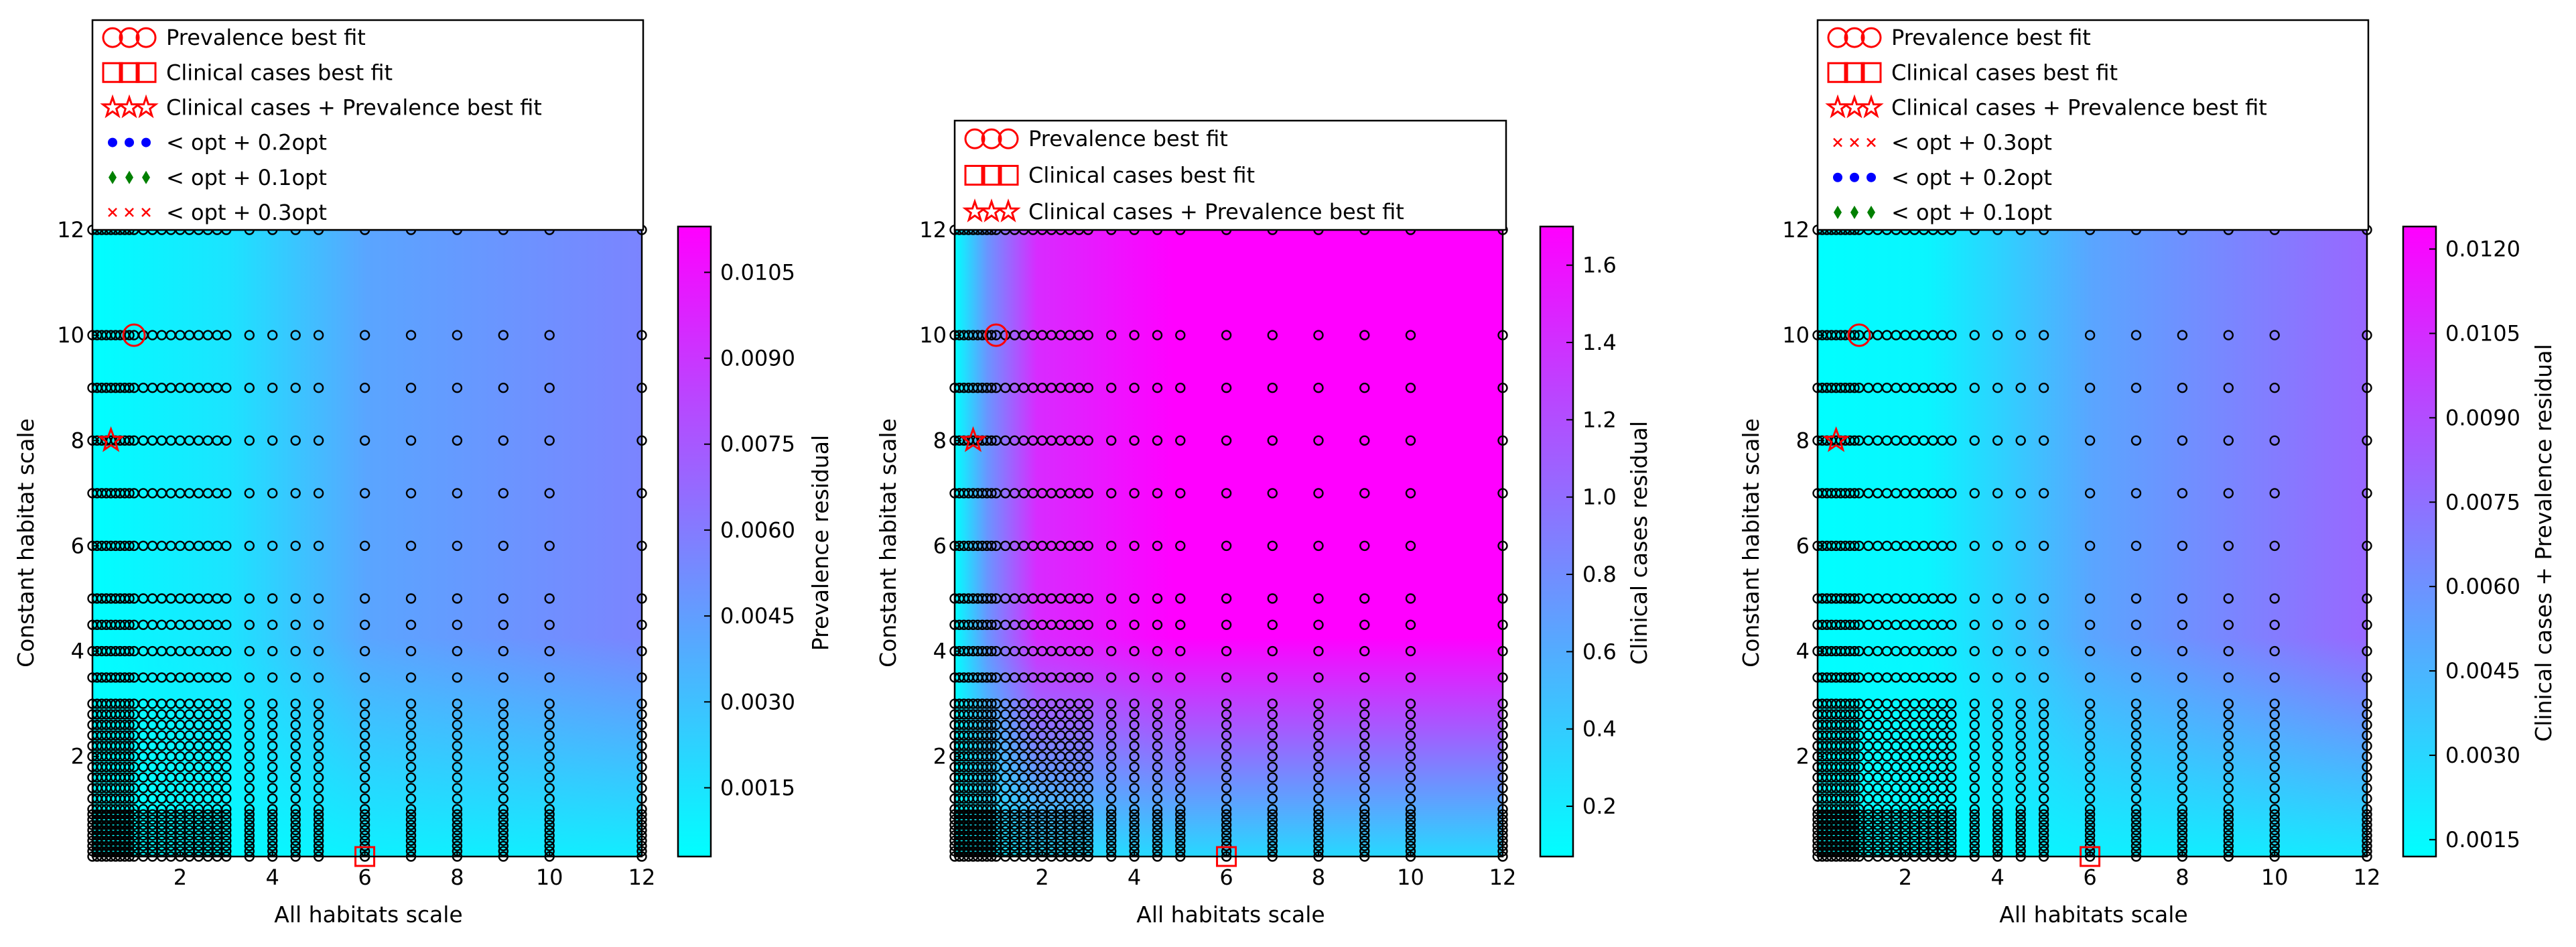 The width and height of the screenshot is (2576, 947). What do you see at coordinates (77, 545) in the screenshot?
I see `y-tick-label: 6` at bounding box center [77, 545].